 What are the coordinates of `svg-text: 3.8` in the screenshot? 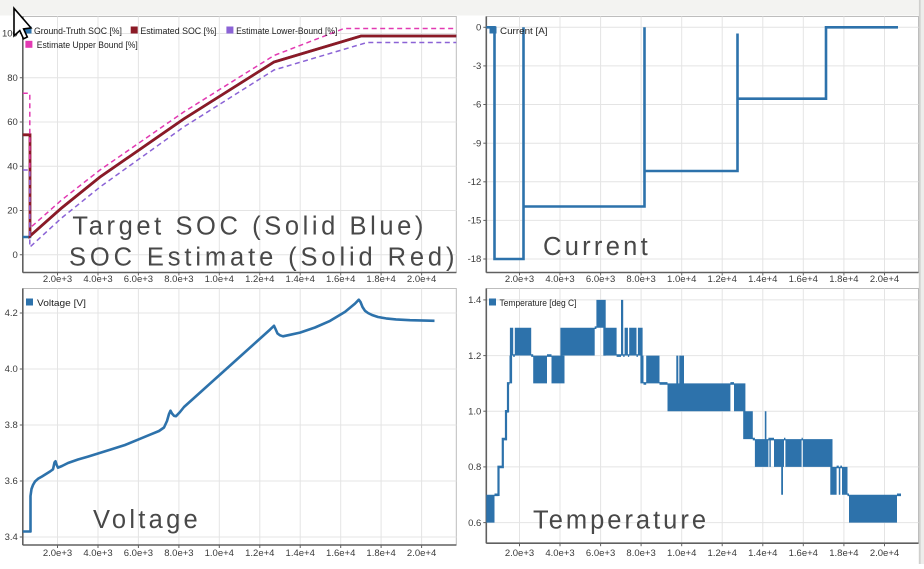 It's located at (11, 425).